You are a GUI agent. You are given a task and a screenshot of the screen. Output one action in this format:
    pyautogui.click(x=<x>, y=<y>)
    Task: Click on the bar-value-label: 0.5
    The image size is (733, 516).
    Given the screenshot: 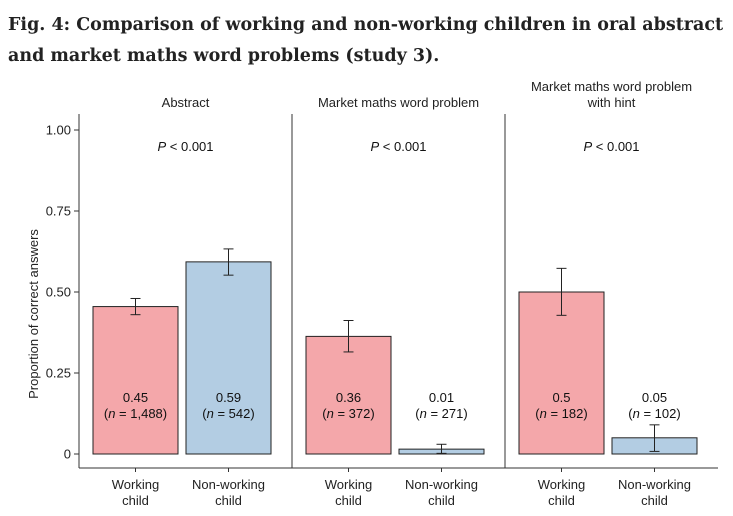 What is the action you would take?
    pyautogui.click(x=561, y=397)
    